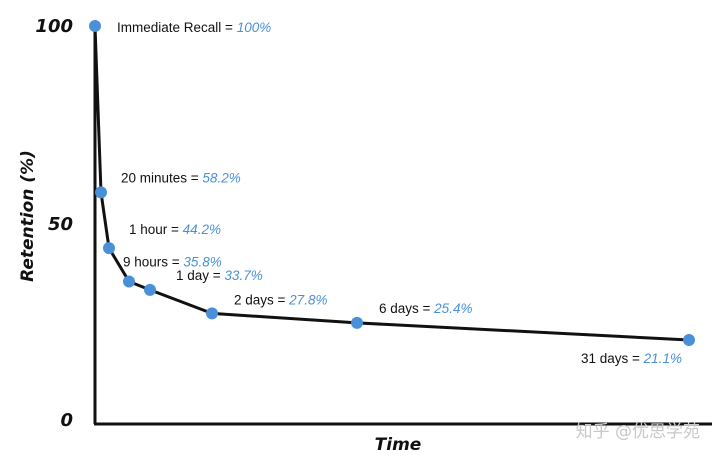  What do you see at coordinates (161, 177) in the screenshot?
I see `data-label-name: 20 minutes =` at bounding box center [161, 177].